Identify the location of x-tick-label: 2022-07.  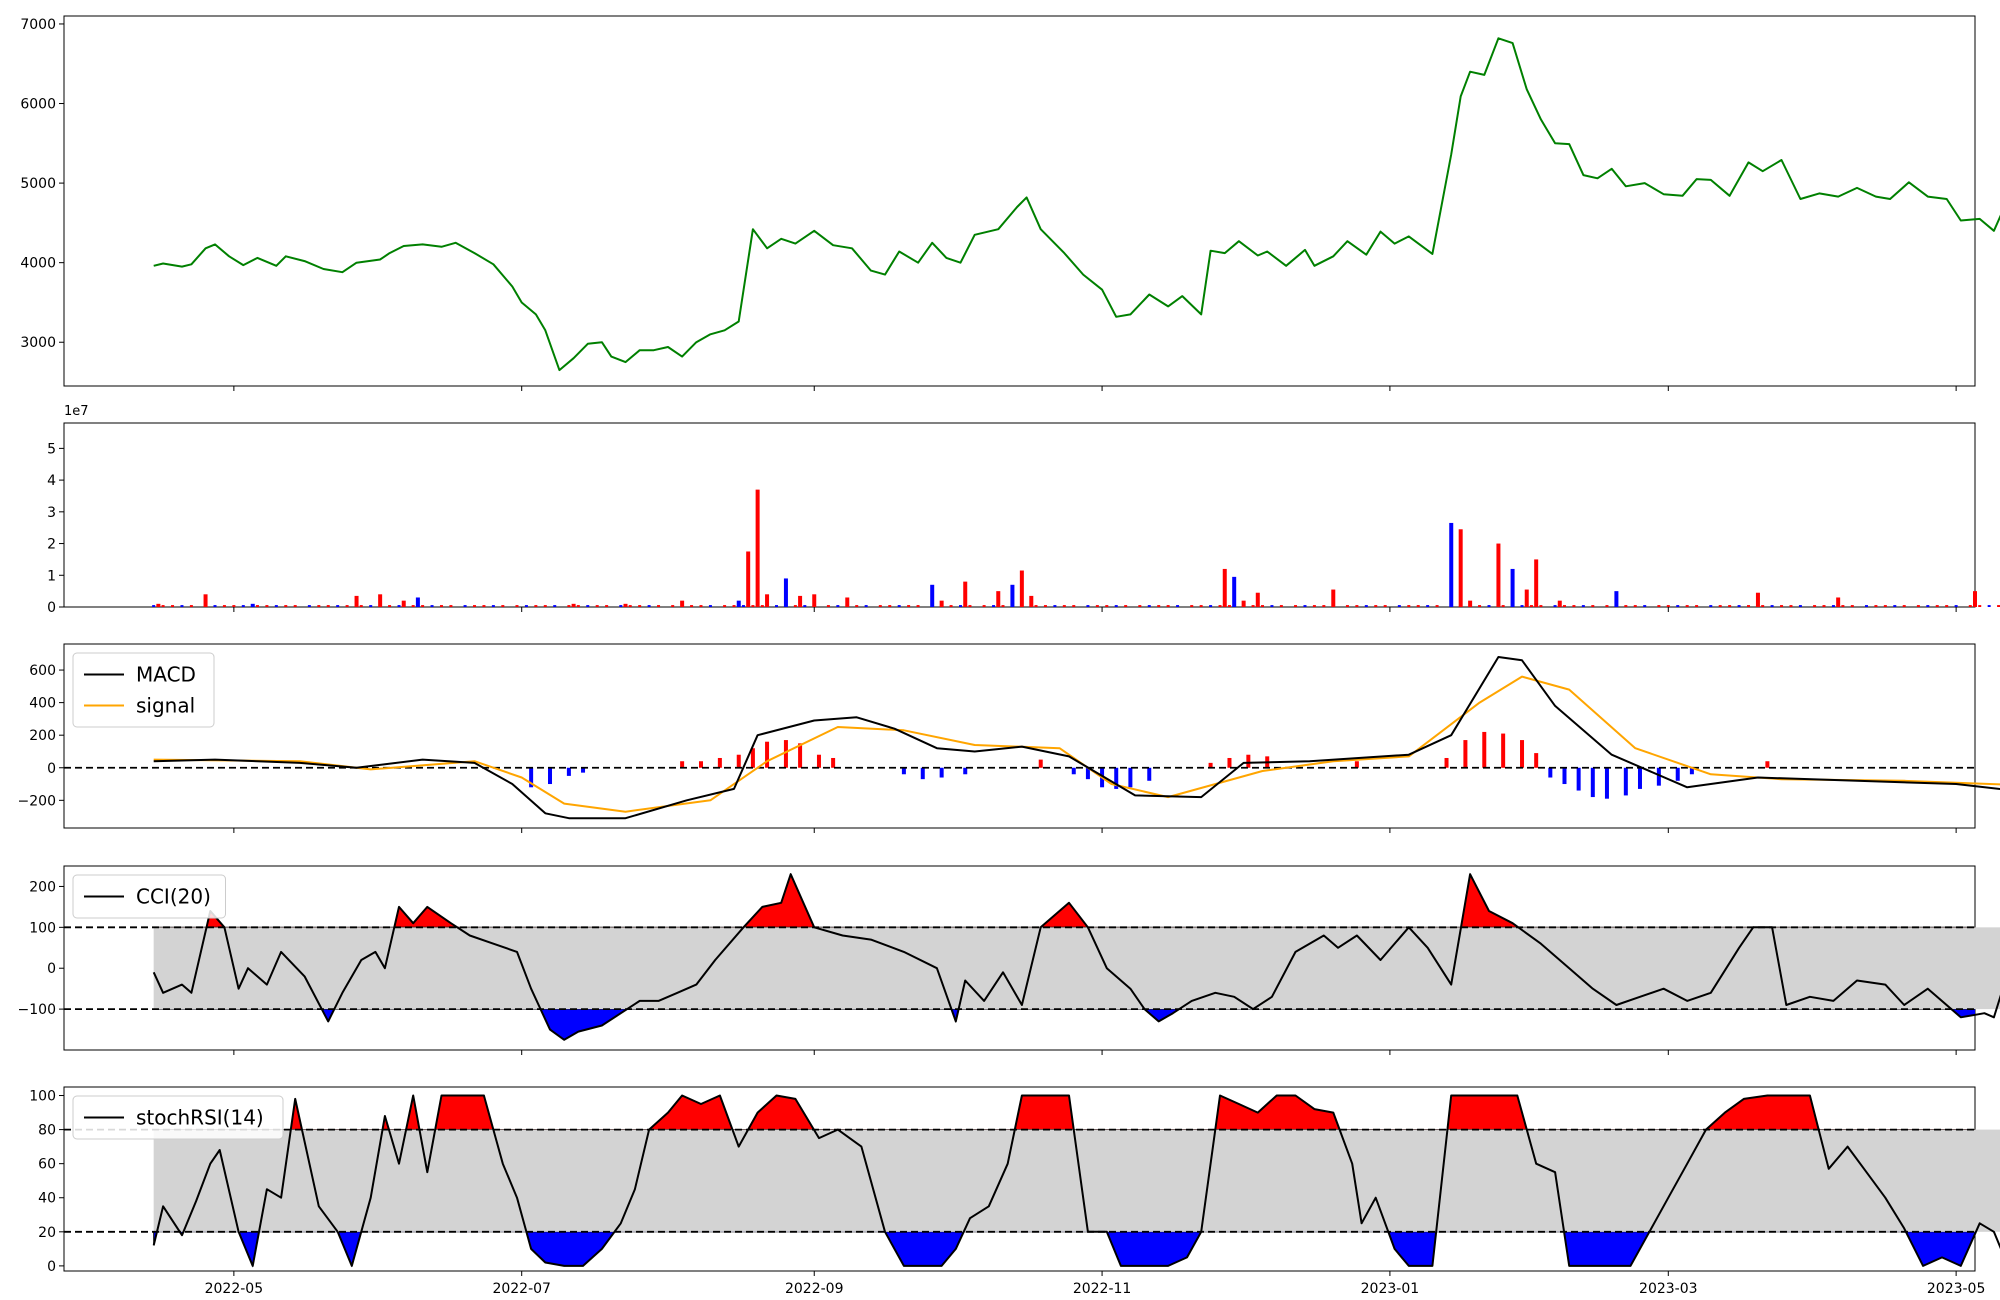
(521, 1289).